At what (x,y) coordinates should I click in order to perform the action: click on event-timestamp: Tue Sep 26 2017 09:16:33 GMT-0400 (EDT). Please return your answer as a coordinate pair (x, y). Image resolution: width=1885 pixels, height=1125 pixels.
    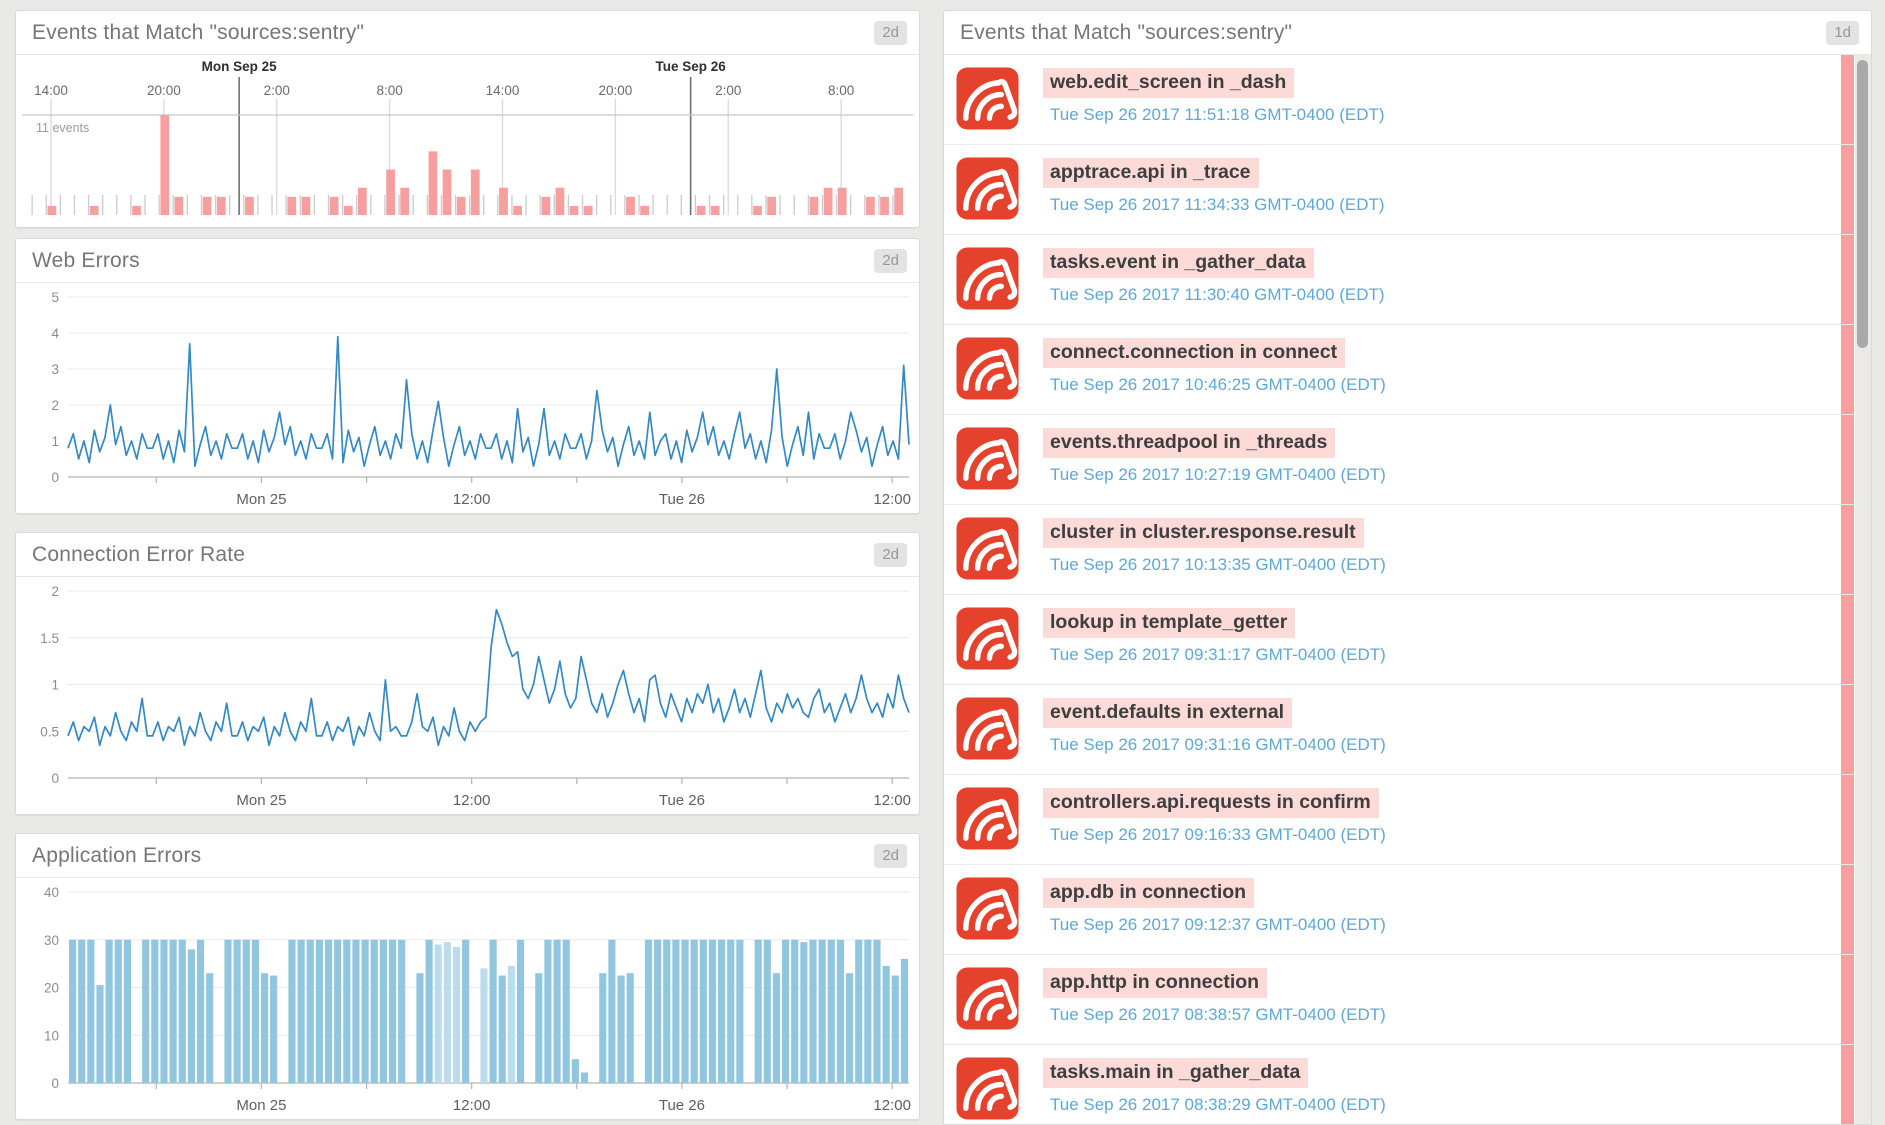
    Looking at the image, I should click on (1218, 834).